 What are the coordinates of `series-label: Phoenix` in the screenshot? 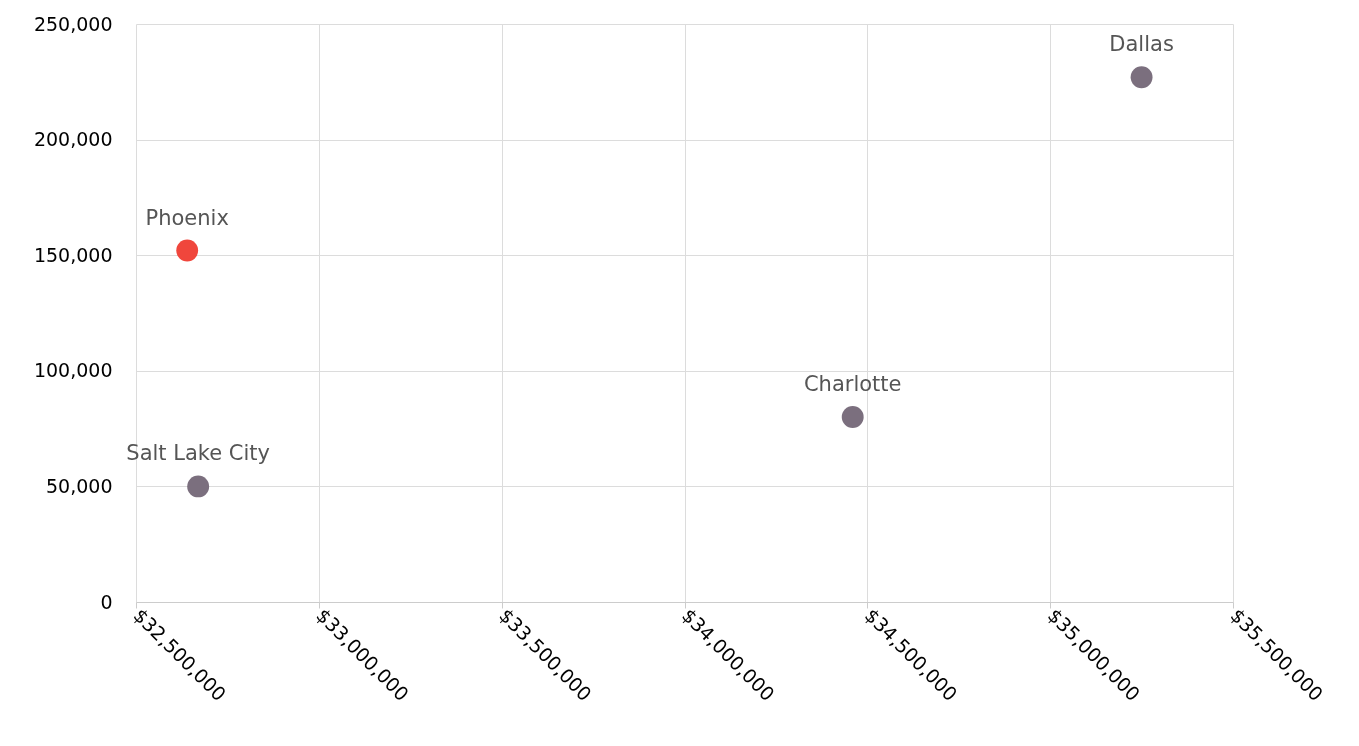 It's located at (187, 217).